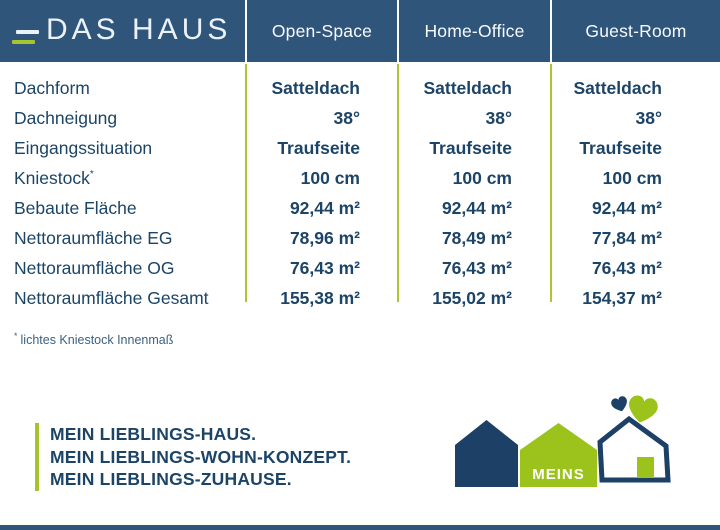 This screenshot has height=530, width=720. I want to click on cell-value: 155,38 m², so click(320, 297).